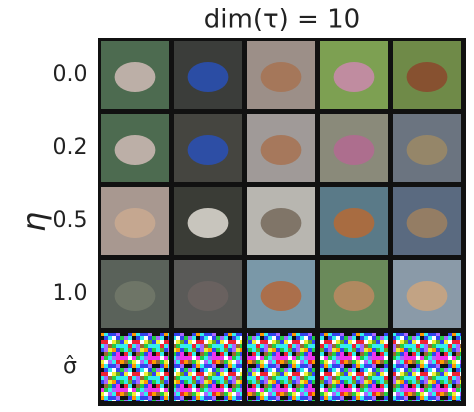 The height and width of the screenshot is (412, 474). What do you see at coordinates (282, 20) in the screenshot?
I see `figure-title: dim(τ) = 10` at bounding box center [282, 20].